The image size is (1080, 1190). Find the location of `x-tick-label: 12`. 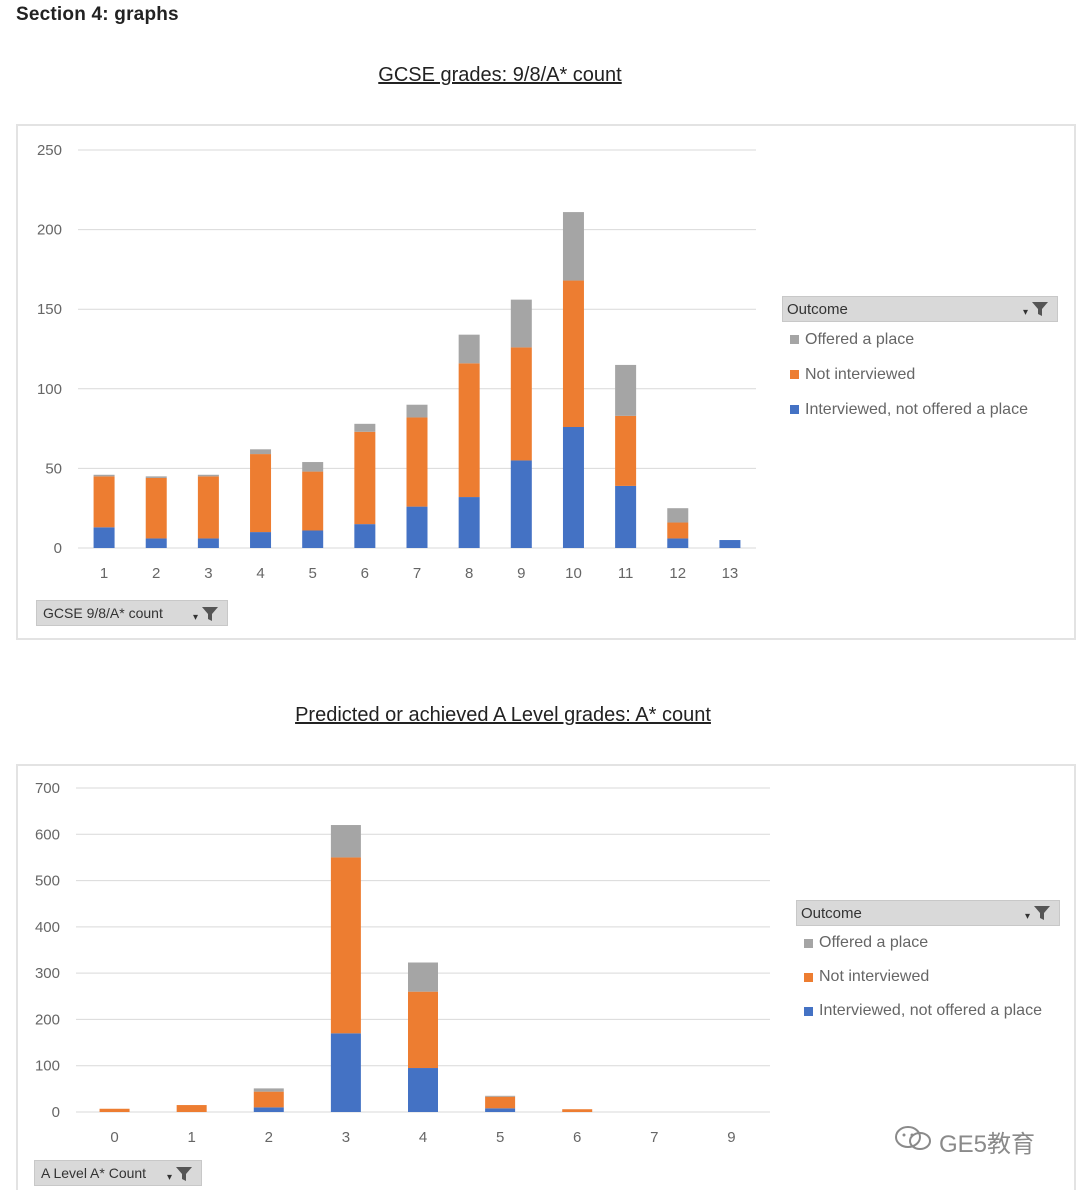

x-tick-label: 12 is located at coordinates (677, 573).